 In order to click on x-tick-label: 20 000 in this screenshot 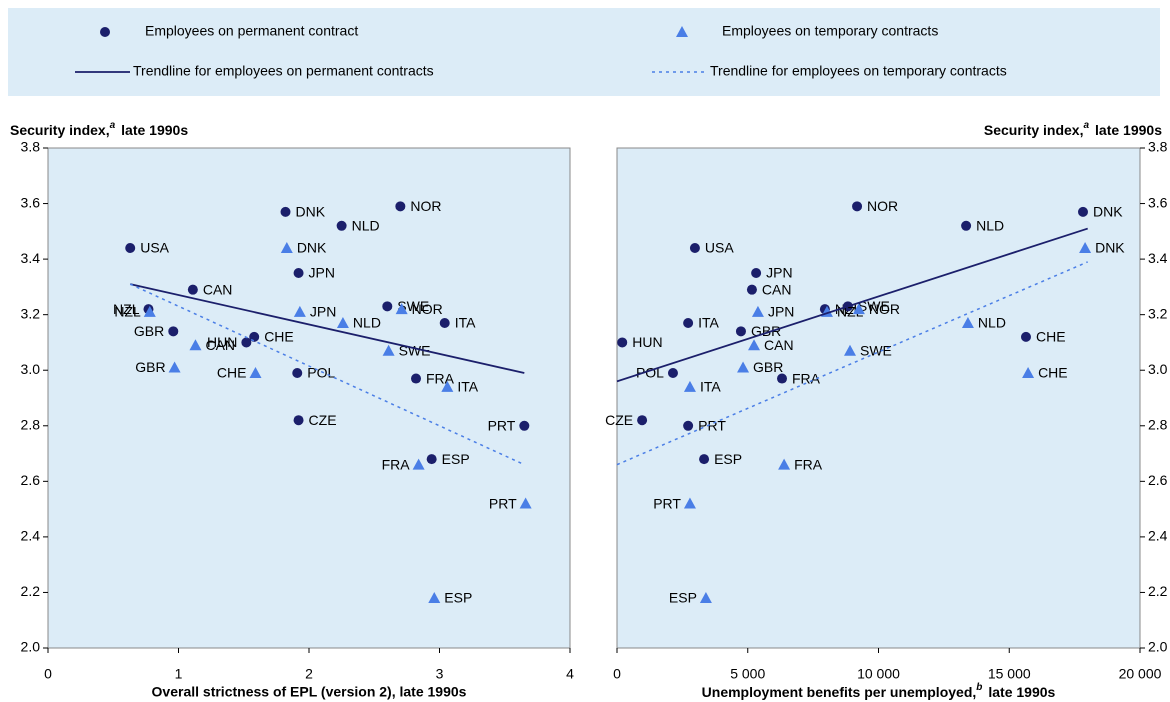, I will do `click(1140, 674)`.